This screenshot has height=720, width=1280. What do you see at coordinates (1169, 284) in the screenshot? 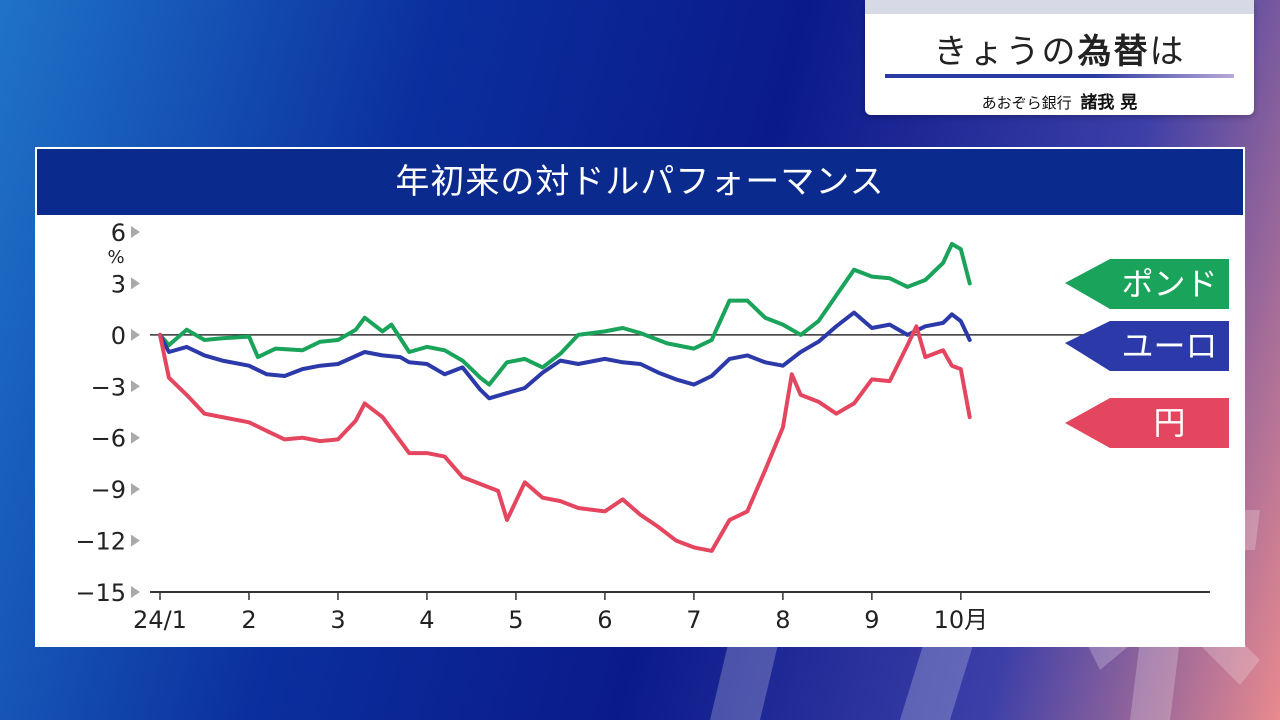
I see `legend-label-1: ポンド` at bounding box center [1169, 284].